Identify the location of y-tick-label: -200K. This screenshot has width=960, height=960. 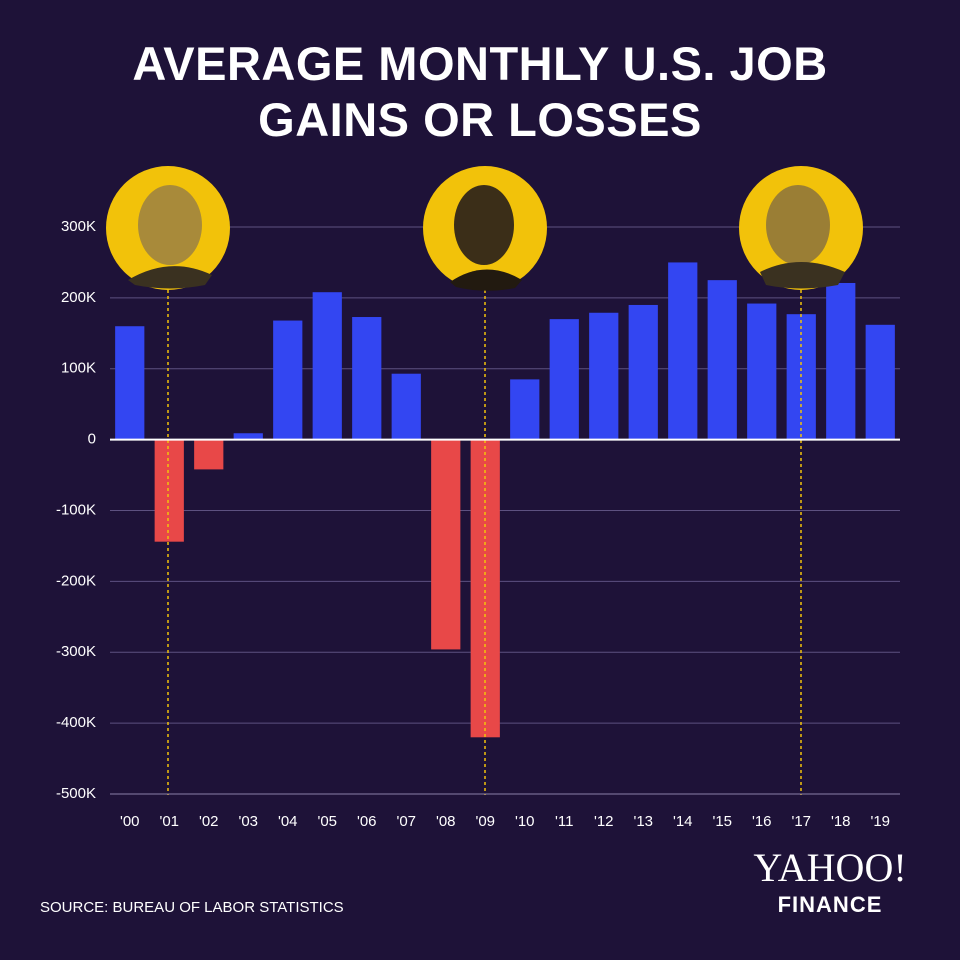
(76, 580).